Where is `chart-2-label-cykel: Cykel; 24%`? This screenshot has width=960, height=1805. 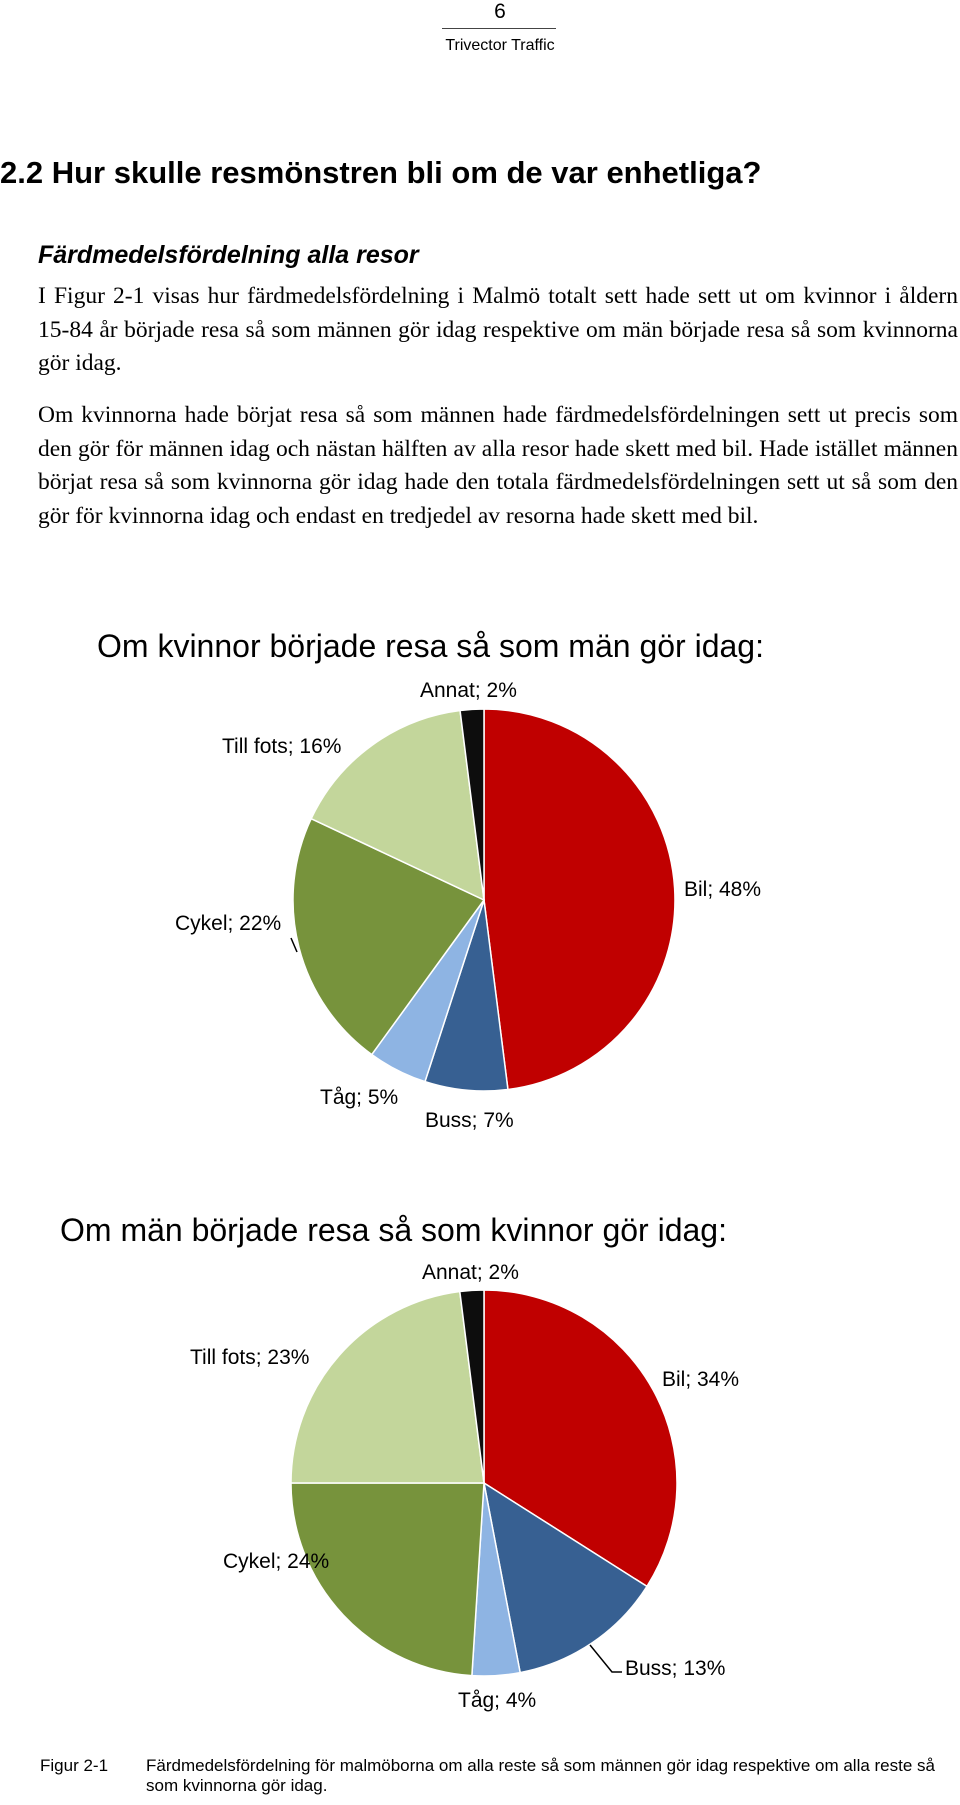
chart-2-label-cykel: Cykel; 24% is located at coordinates (276, 1561).